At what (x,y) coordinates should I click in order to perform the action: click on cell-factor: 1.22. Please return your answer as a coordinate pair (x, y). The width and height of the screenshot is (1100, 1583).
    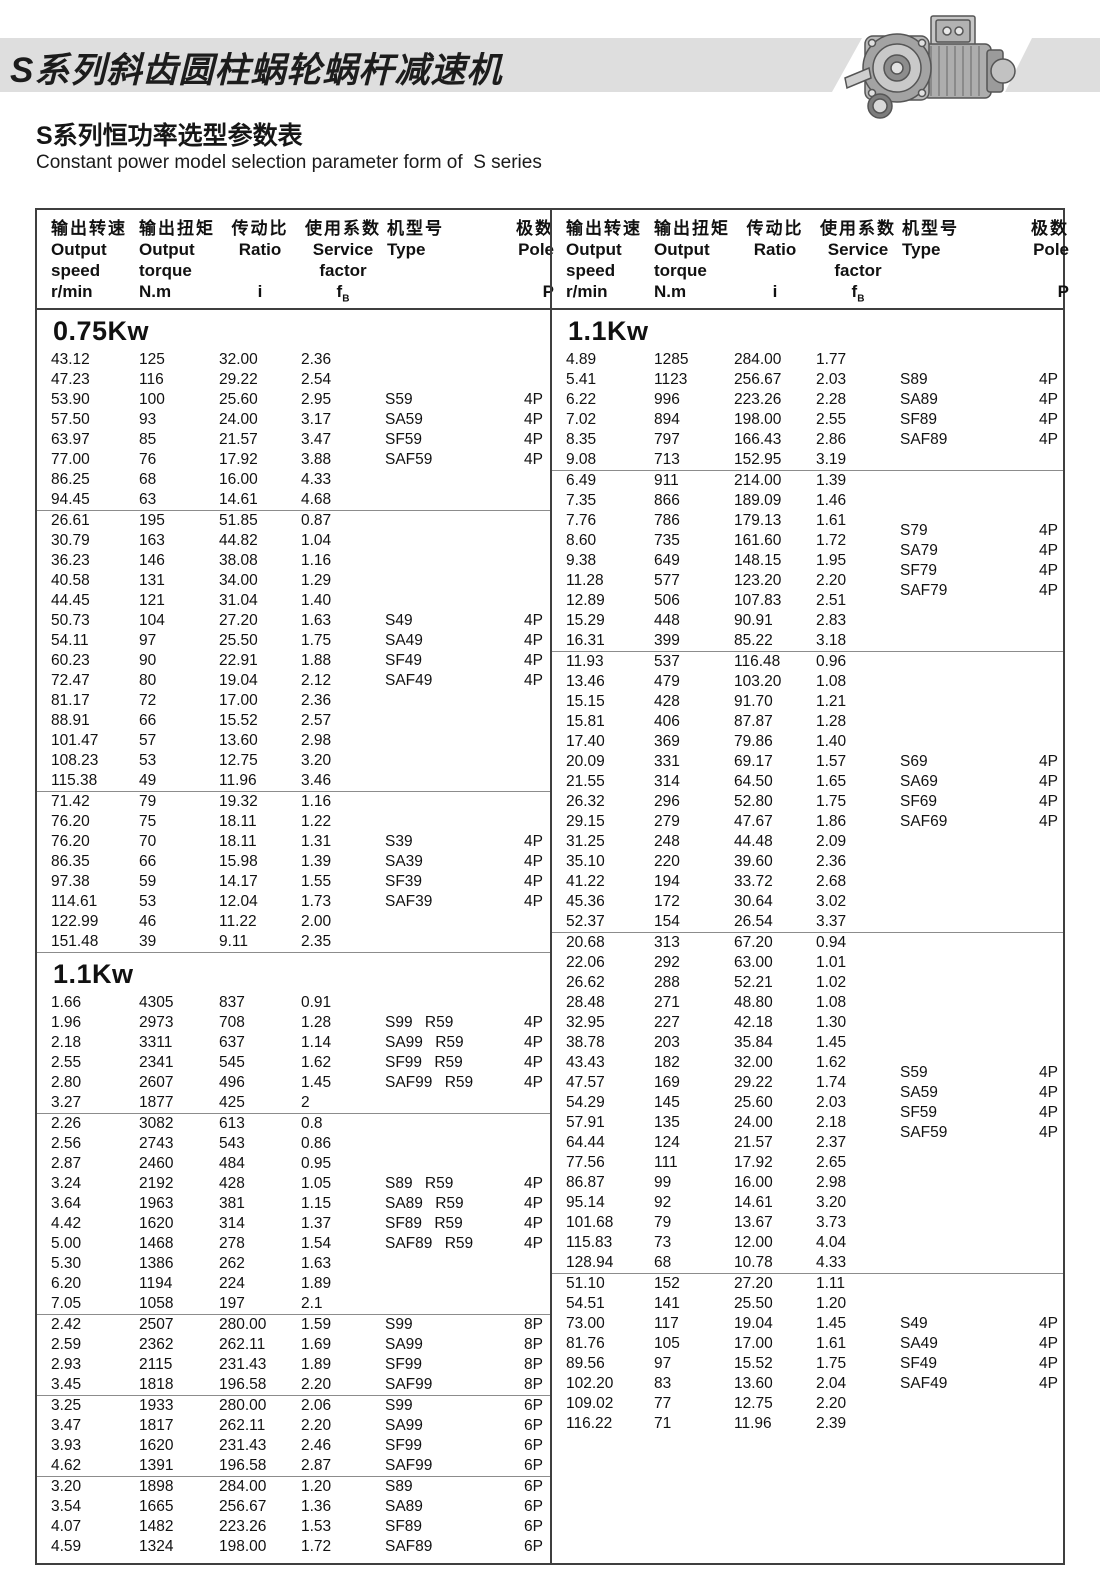
    Looking at the image, I should click on (316, 821).